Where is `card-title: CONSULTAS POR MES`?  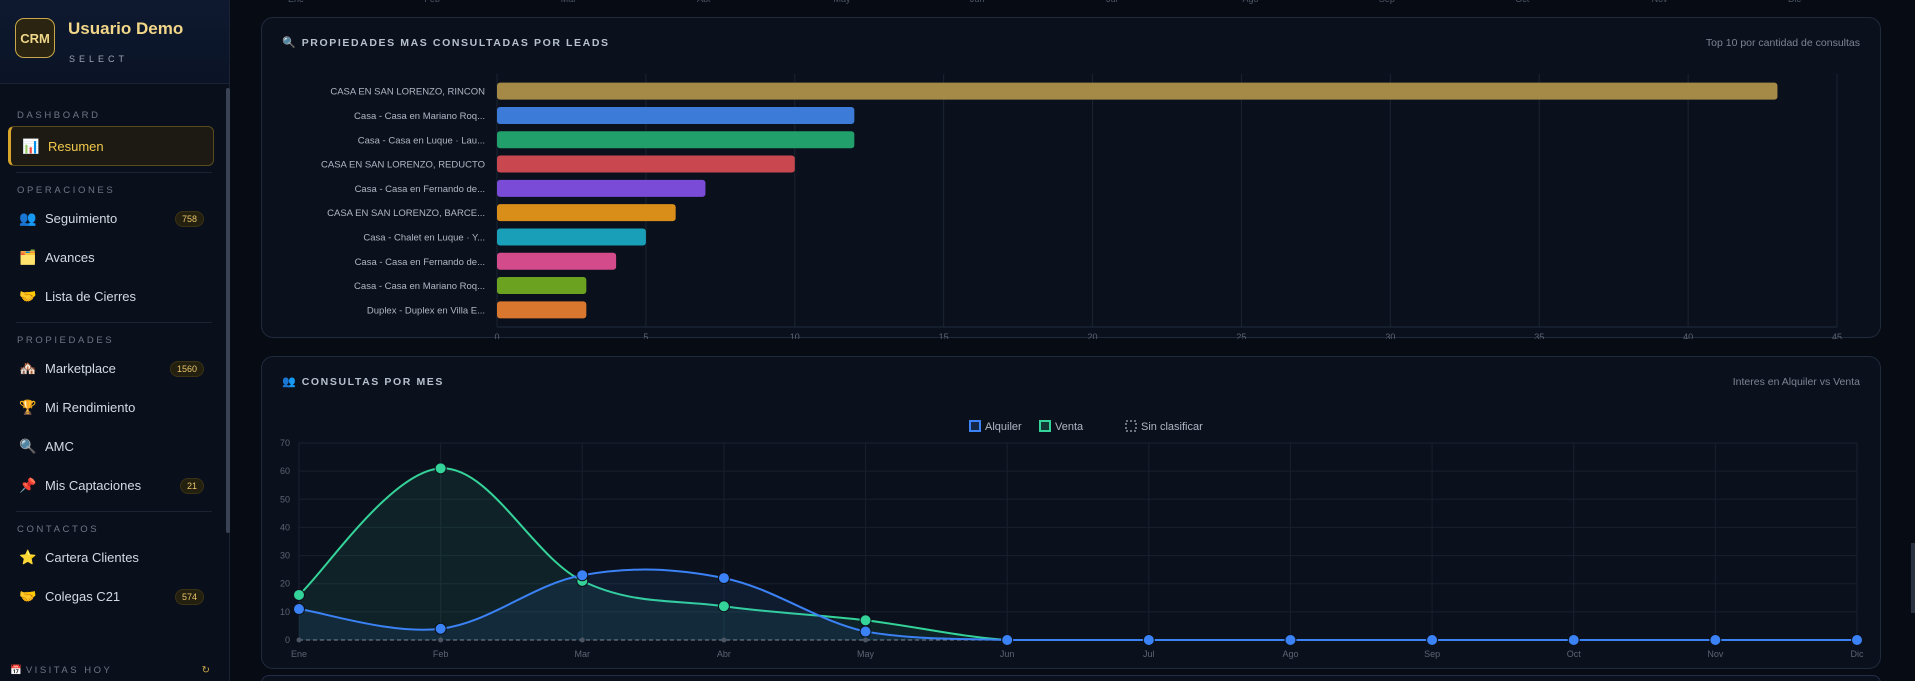 card-title: CONSULTAS POR MES is located at coordinates (373, 381).